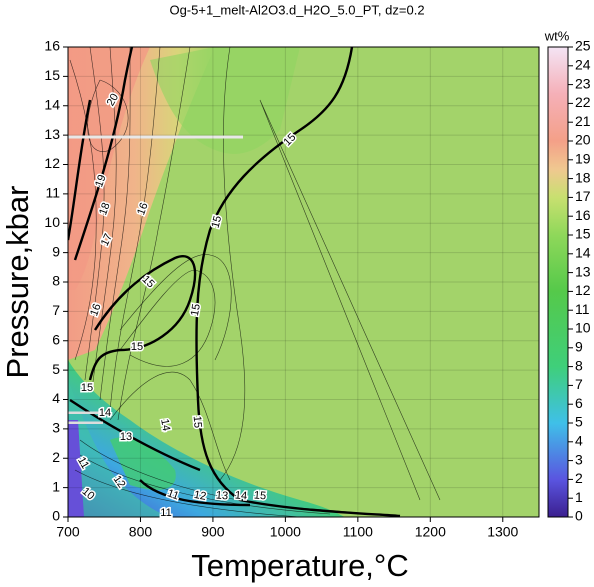 The height and width of the screenshot is (587, 594). What do you see at coordinates (52, 46) in the screenshot?
I see `y-tick-label: 16` at bounding box center [52, 46].